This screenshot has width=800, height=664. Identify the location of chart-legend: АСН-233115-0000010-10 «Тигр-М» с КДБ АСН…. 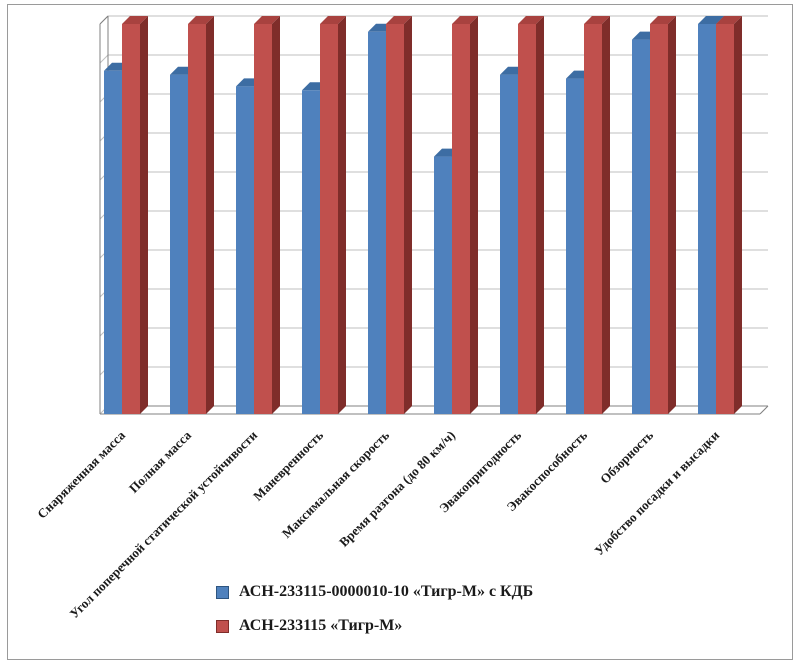
(374, 609).